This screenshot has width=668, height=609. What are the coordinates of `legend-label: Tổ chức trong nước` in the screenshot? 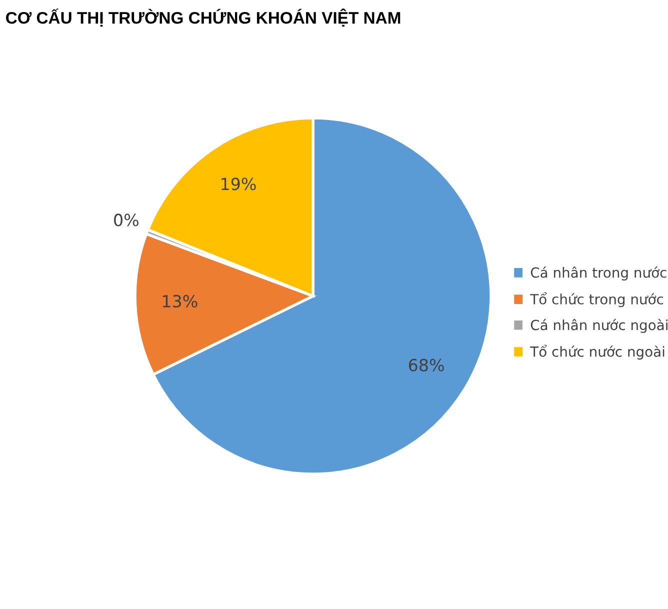 It's located at (597, 300).